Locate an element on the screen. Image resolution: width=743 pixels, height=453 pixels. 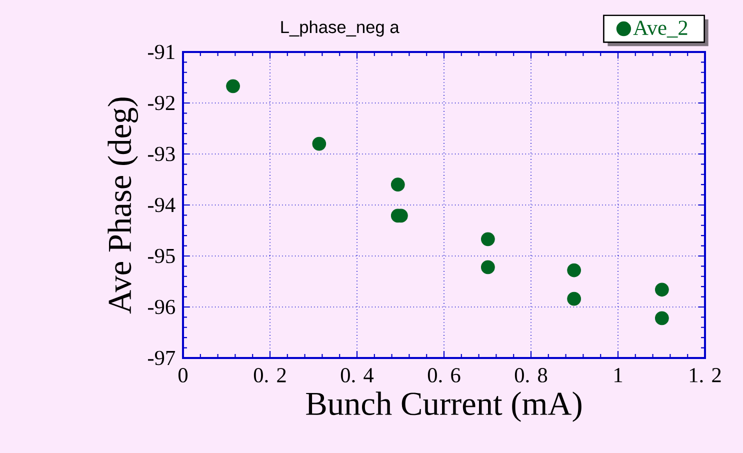
y-axis-title: Ave Phase (deg) is located at coordinates (123, 206).